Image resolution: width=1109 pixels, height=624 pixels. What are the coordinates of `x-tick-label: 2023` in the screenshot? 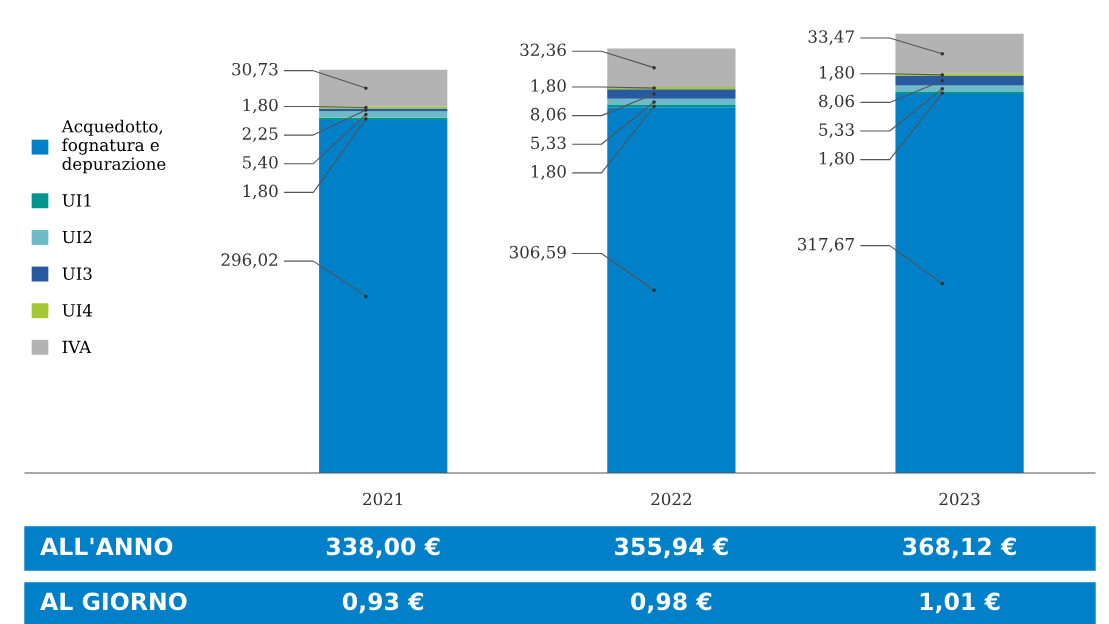 It's located at (959, 499).